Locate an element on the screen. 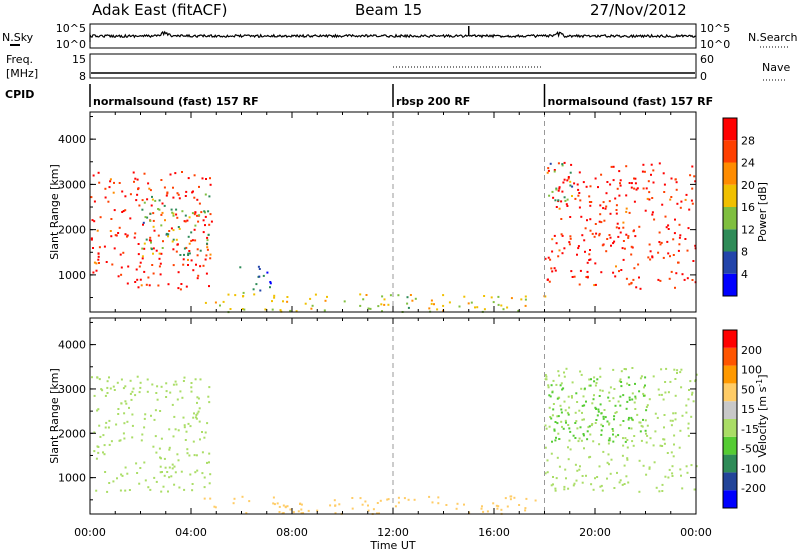 Image resolution: width=800 pixels, height=554 pixels. colorbar-swatch is located at coordinates (730, 284).